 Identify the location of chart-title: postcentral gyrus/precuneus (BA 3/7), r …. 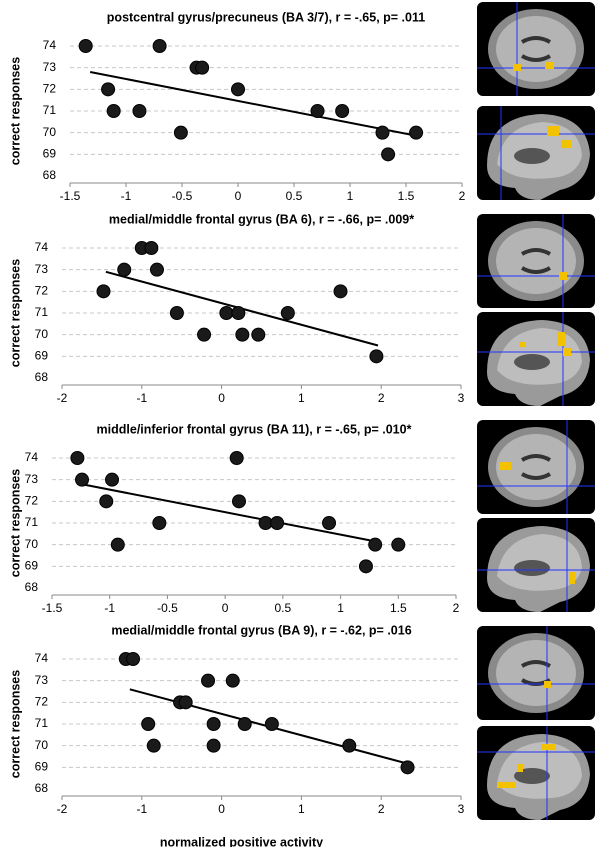
(266, 17).